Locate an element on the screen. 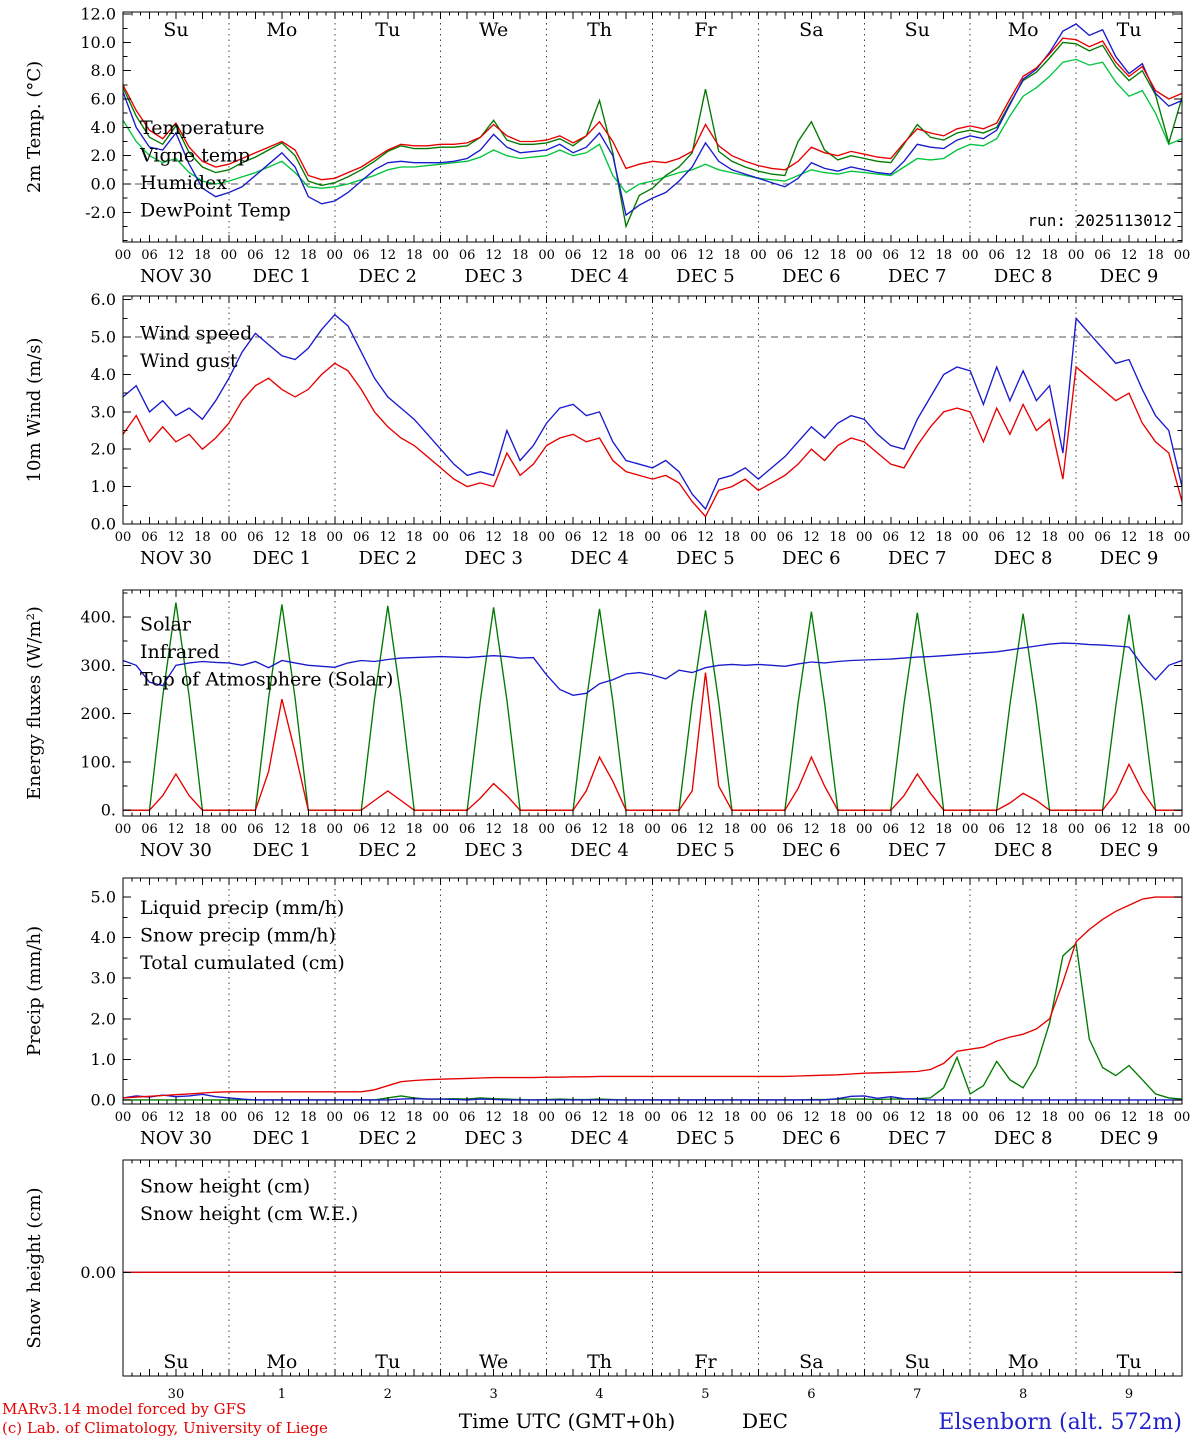  series-humidex is located at coordinates (652, 120).